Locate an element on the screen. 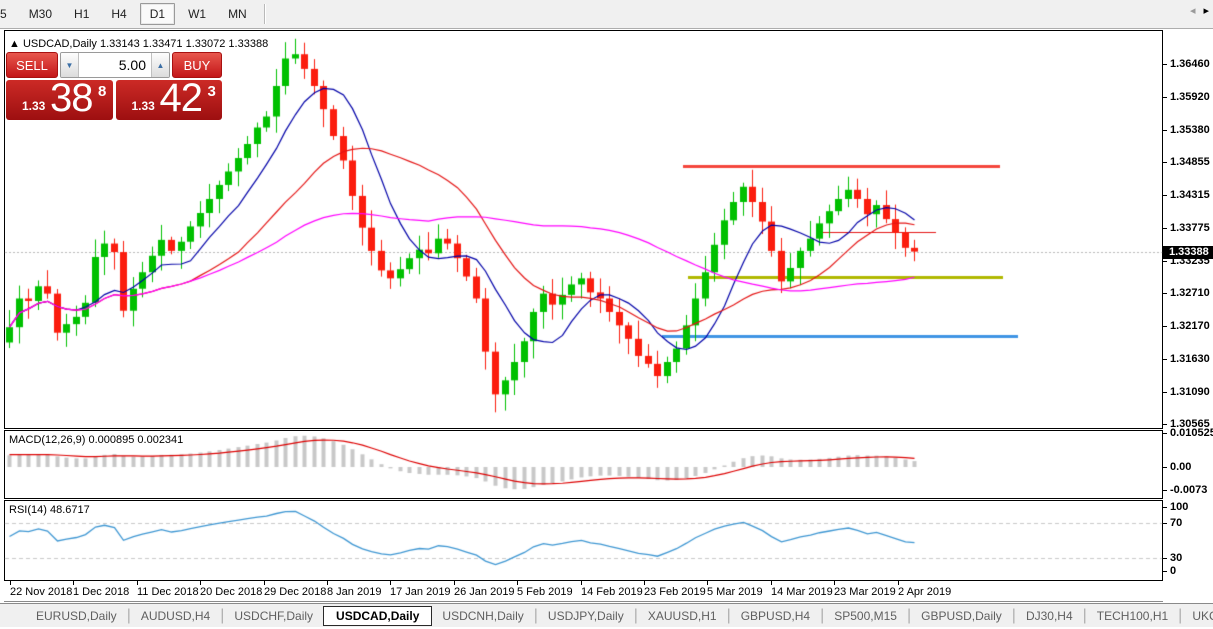 This screenshot has width=1213, height=629. macd-label: MACD(12,26,9) 0.000895 0.002341 is located at coordinates (96, 440).